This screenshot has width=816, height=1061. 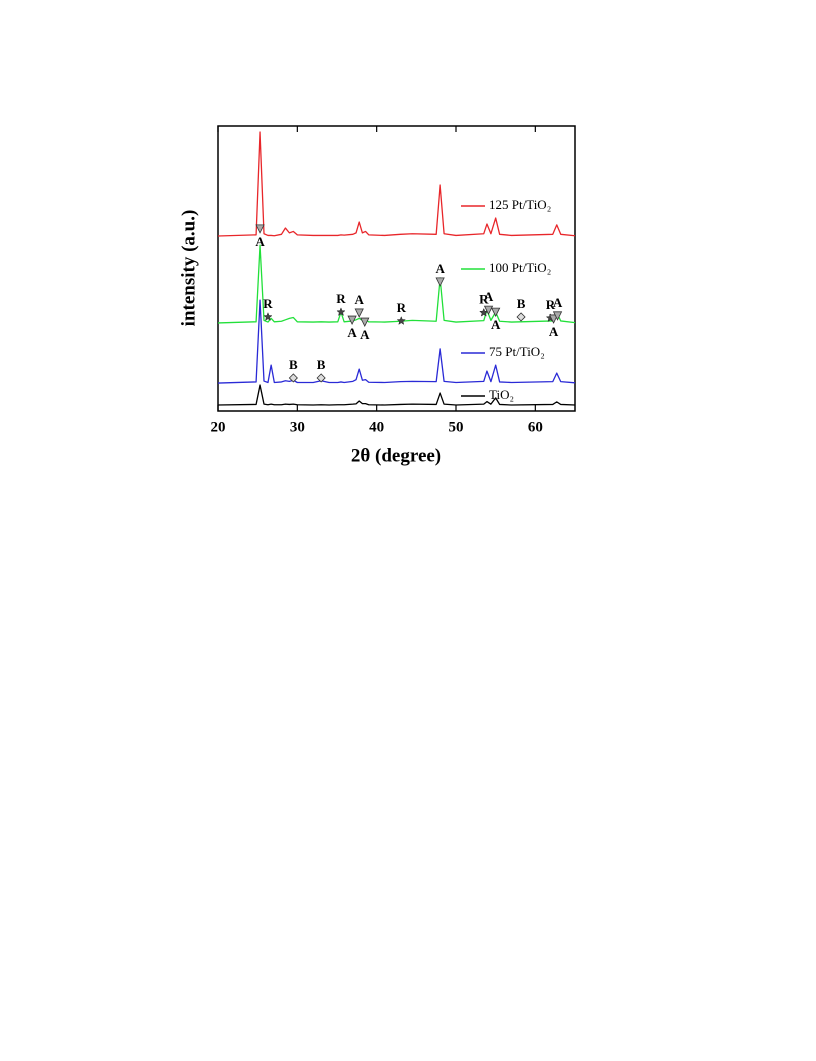 I want to click on legend-label: 100 Pt/TiO₂, so click(x=520, y=267).